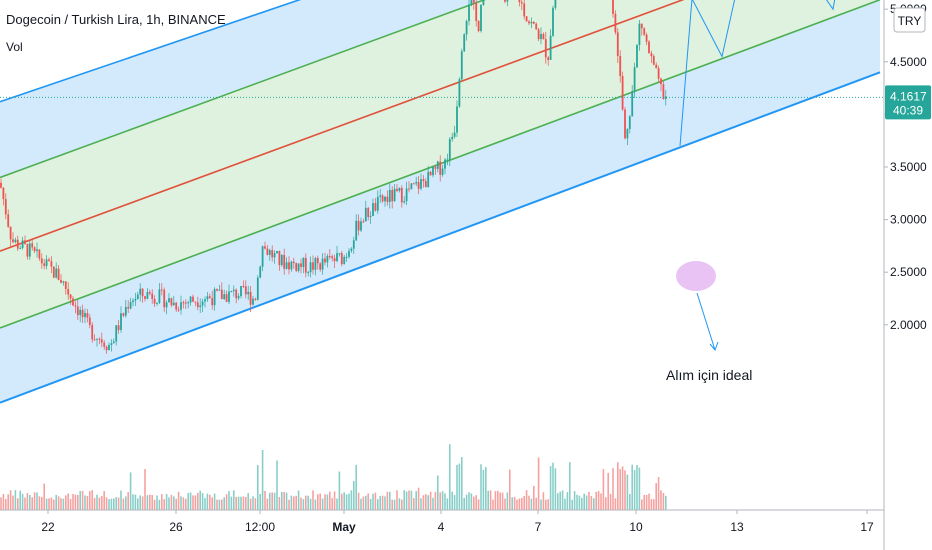  What do you see at coordinates (908, 167) in the screenshot?
I see `price-tick-label: 3.5000` at bounding box center [908, 167].